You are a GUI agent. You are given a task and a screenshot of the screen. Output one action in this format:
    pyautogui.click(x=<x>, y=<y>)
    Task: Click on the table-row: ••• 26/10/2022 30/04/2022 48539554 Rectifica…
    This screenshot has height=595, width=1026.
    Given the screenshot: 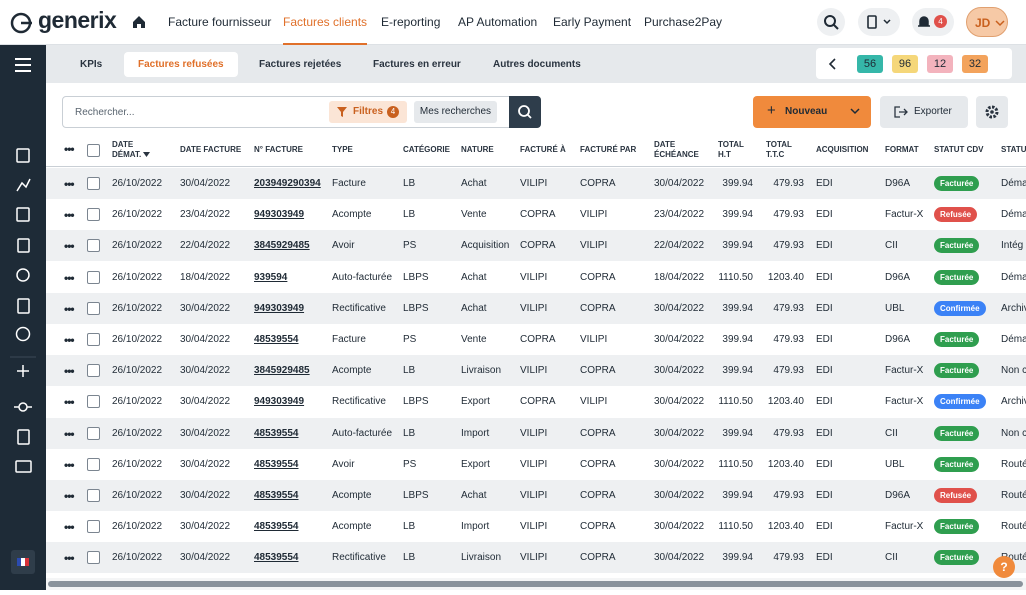 What is the action you would take?
    pyautogui.click(x=536, y=558)
    